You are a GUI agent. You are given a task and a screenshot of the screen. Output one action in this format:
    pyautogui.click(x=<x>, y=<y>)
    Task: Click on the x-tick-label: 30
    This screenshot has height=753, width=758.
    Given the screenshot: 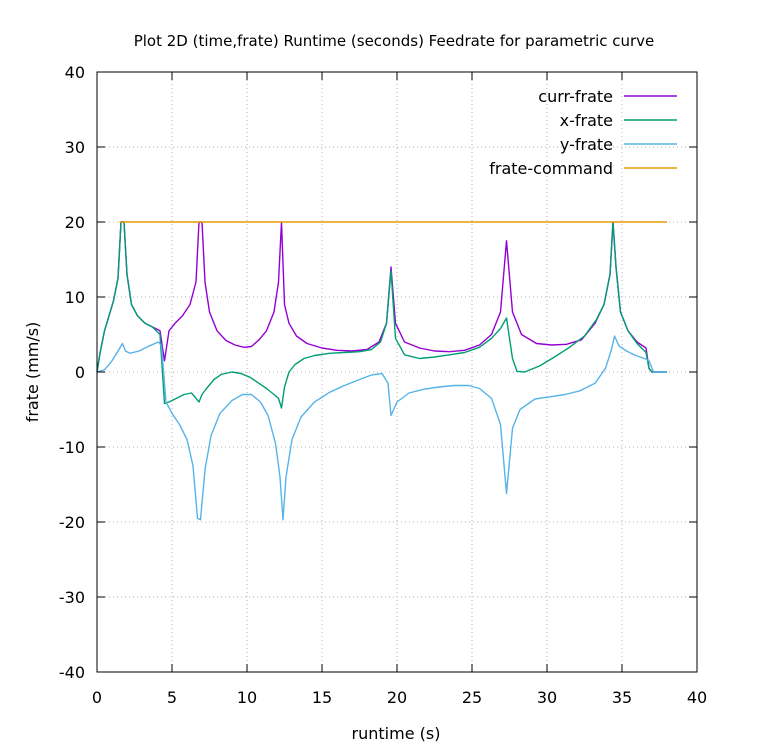 What is the action you would take?
    pyautogui.click(x=547, y=697)
    